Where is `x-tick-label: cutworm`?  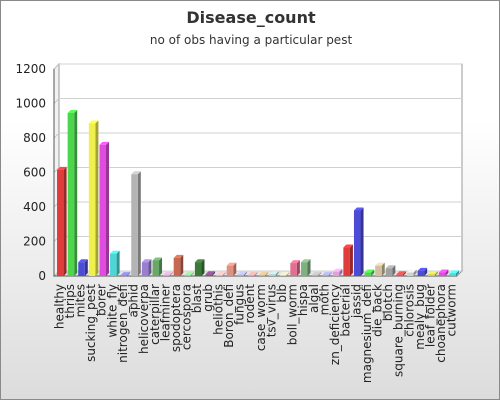 x-tick-label: cutworm is located at coordinates (452, 310).